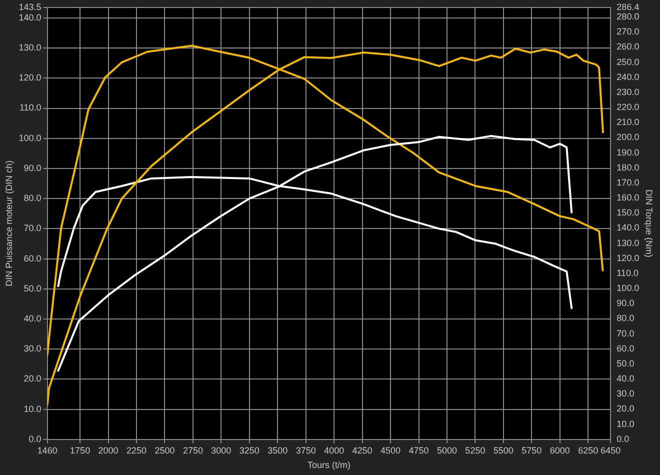 The width and height of the screenshot is (660, 475). Describe the element at coordinates (628, 227) in the screenshot. I see `y2-tick-label: 140.0` at that location.